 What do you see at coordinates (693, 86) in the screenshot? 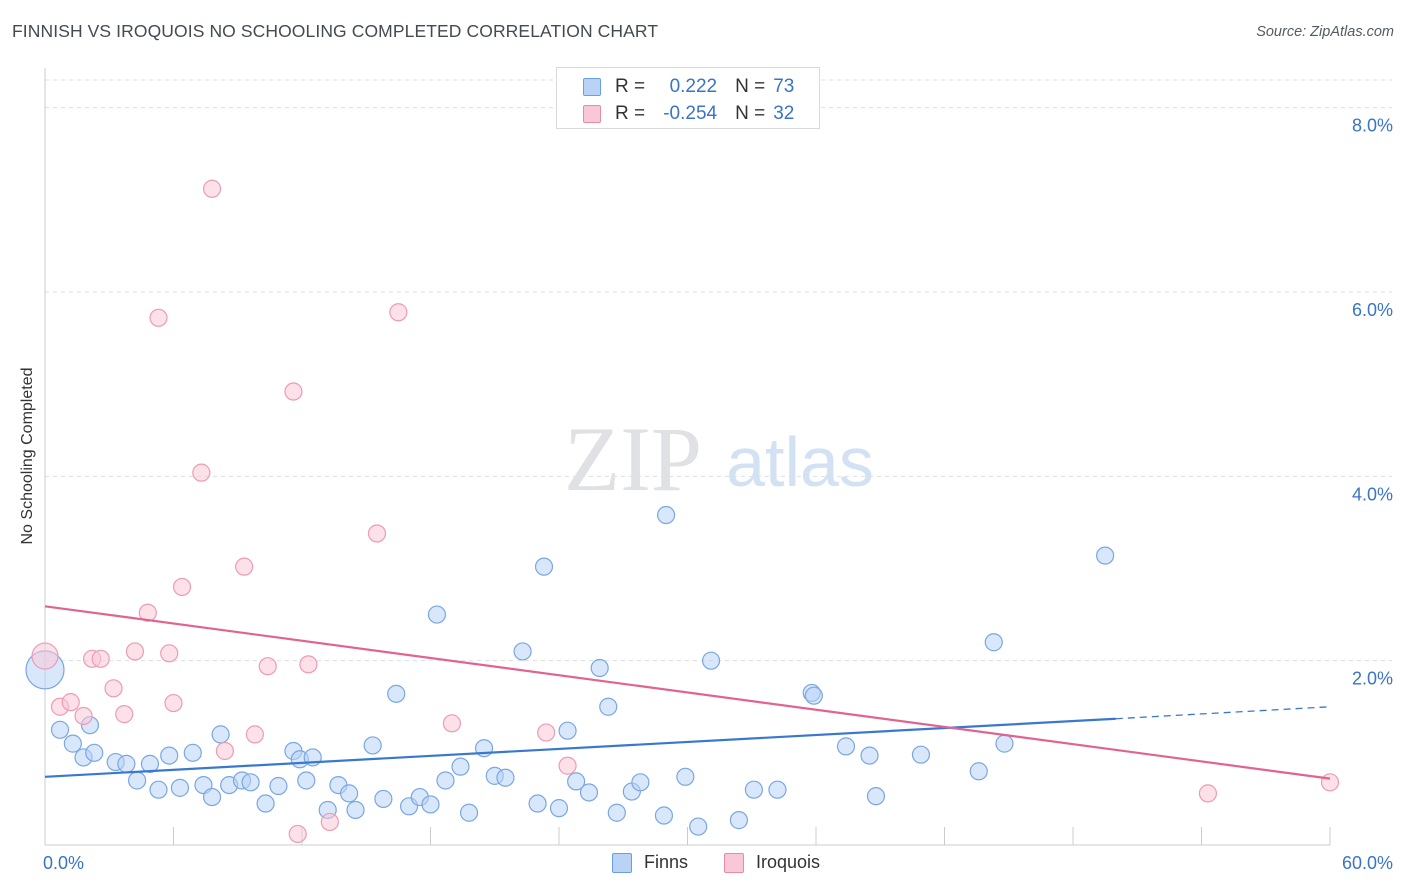
I see `r-value: 0.222` at bounding box center [693, 86].